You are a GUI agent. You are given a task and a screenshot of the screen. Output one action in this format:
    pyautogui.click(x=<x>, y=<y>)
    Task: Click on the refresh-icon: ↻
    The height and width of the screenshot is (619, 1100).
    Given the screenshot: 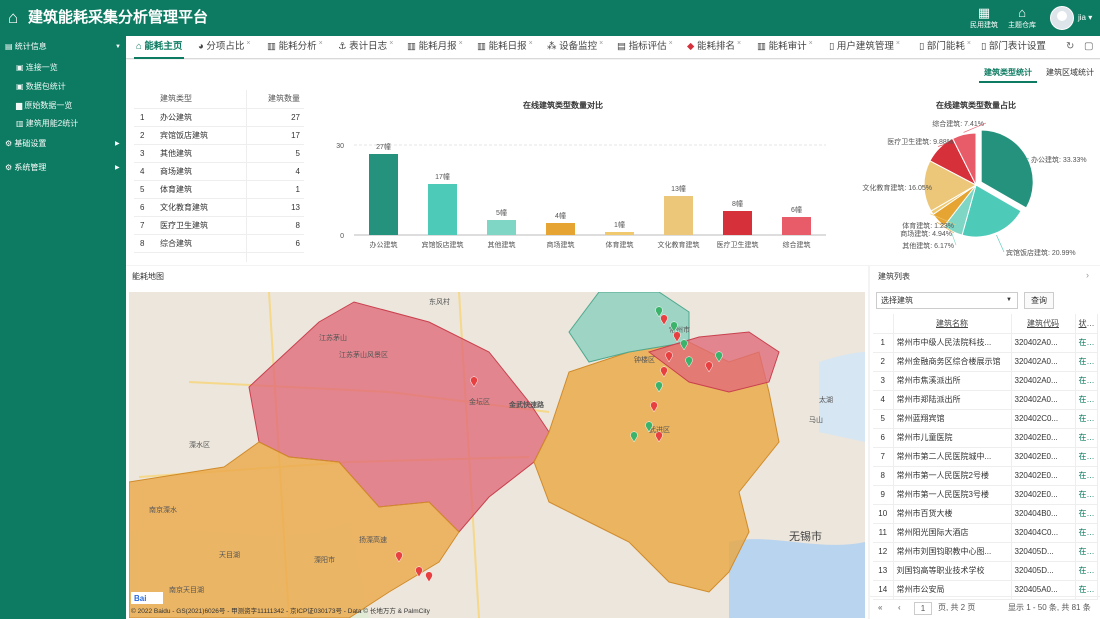 What is the action you would take?
    pyautogui.click(x=1070, y=46)
    